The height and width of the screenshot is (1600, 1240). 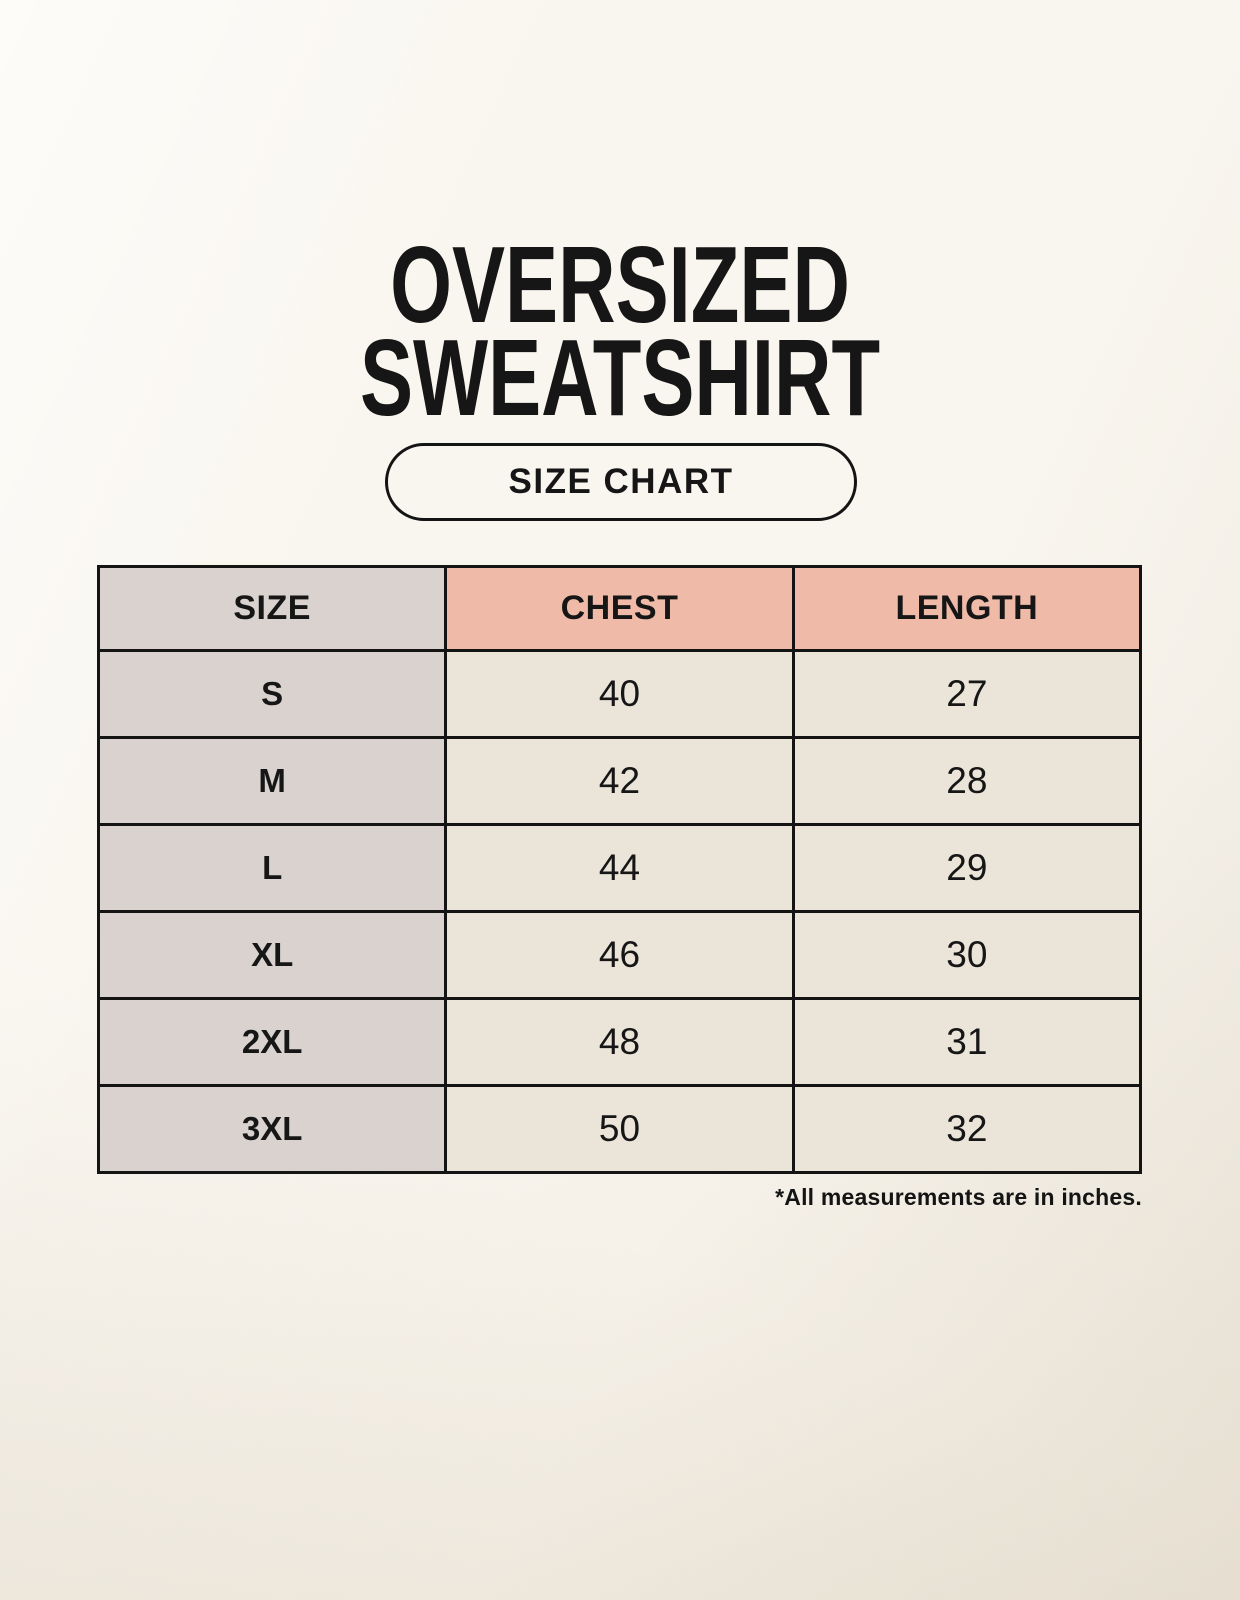 I want to click on size-label: 2XL, so click(x=272, y=1042).